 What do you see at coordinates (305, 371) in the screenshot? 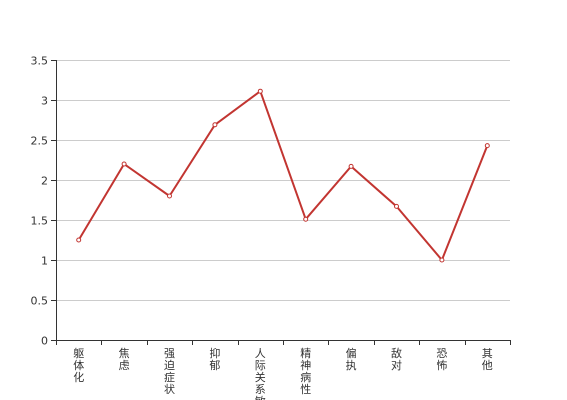
I see `x-tick-label: 精神病性` at bounding box center [305, 371].